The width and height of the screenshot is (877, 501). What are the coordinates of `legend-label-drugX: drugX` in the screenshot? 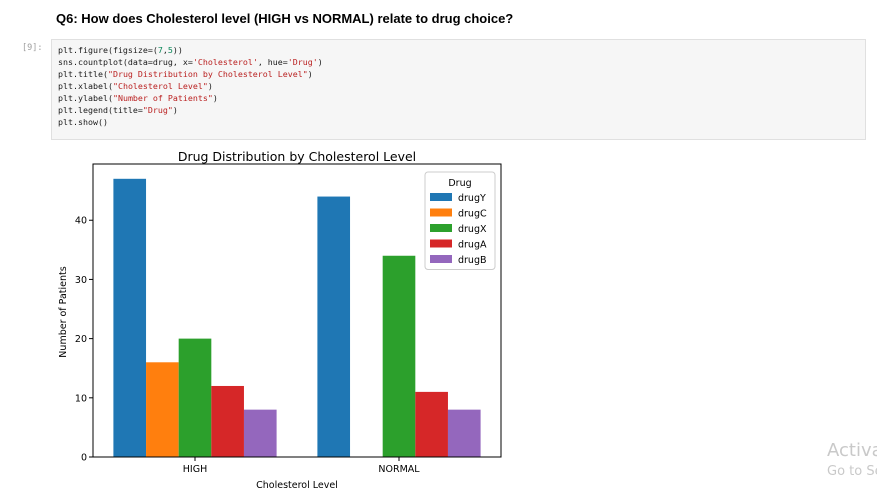 It's located at (472, 229).